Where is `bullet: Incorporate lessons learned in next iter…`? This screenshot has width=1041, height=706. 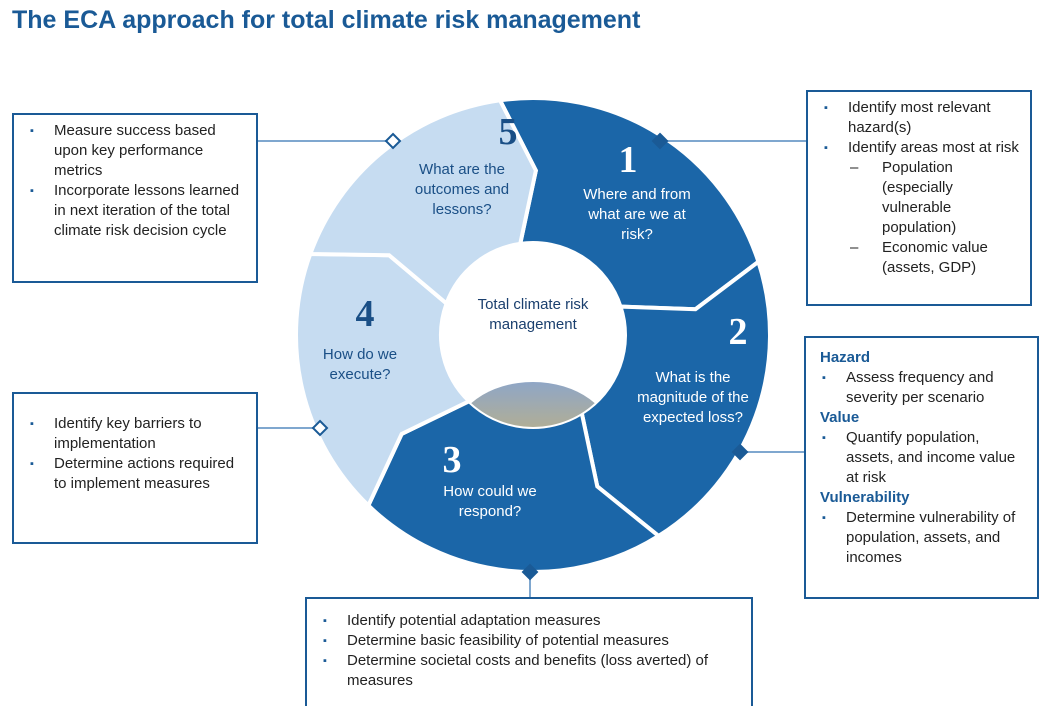 bullet: Incorporate lessons learned in next iter… is located at coordinates (137, 211).